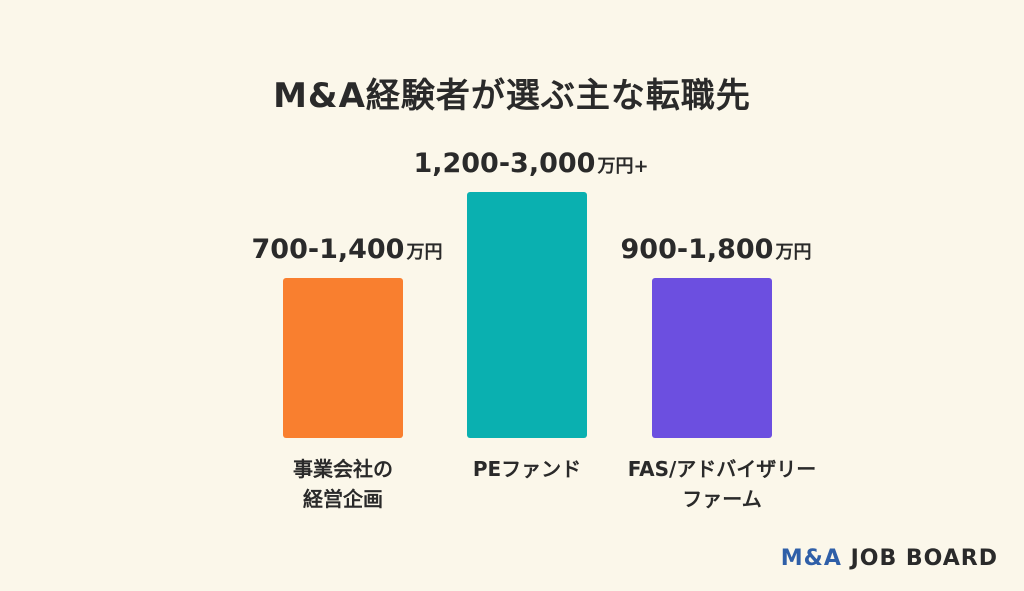 Image resolution: width=1024 pixels, height=591 pixels. I want to click on category-label-1-line-2: 経営企画, so click(343, 499).